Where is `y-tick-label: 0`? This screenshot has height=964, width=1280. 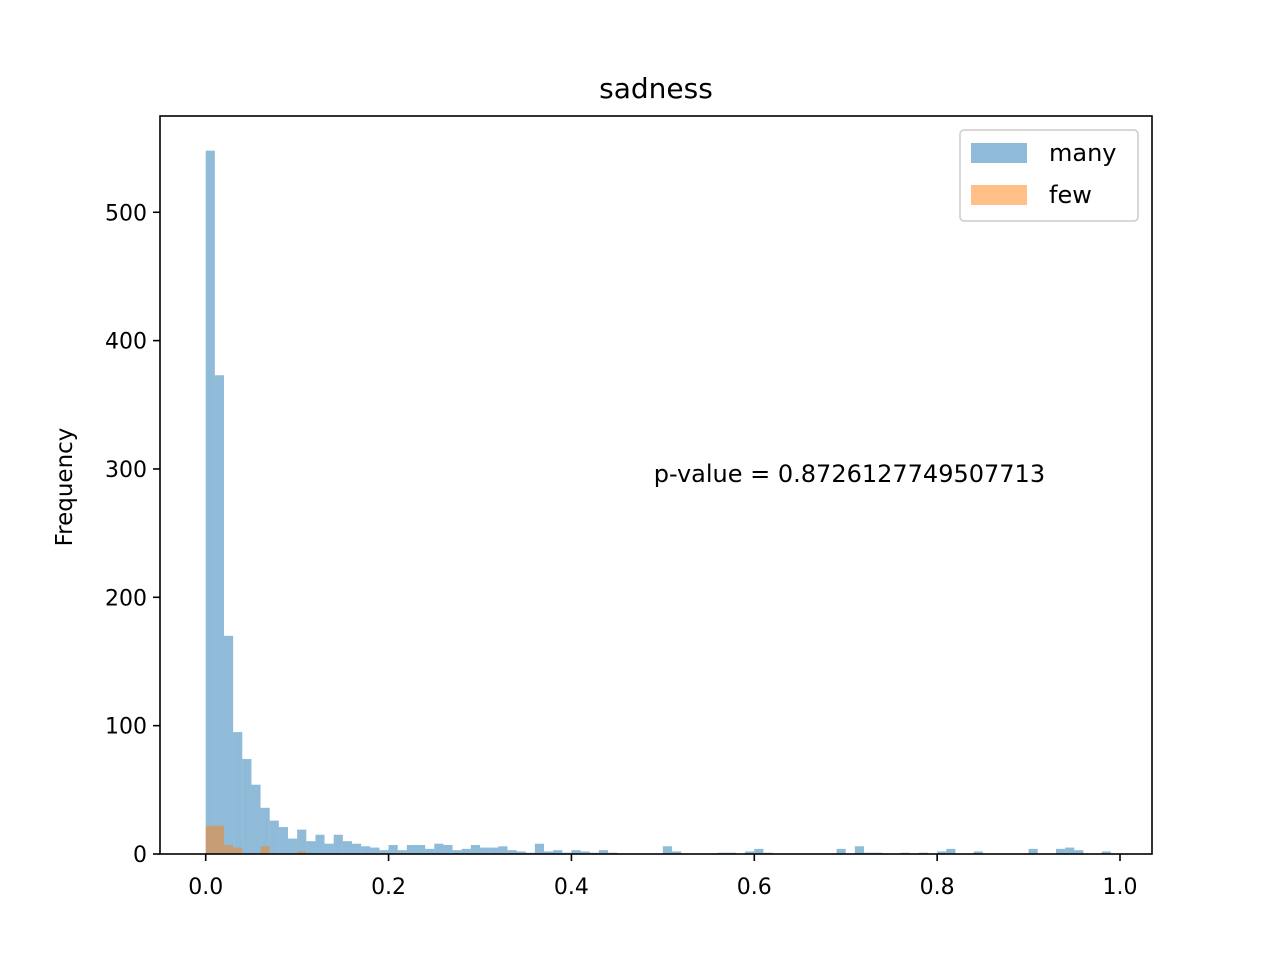
y-tick-label: 0 is located at coordinates (140, 855).